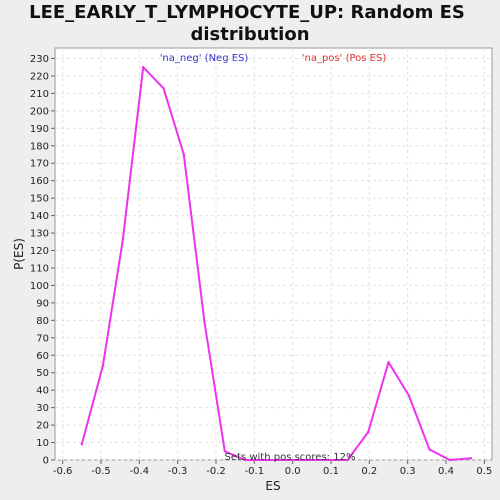 This screenshot has width=500, height=500. What do you see at coordinates (39, 286) in the screenshot?
I see `y-tick-label: 100` at bounding box center [39, 286].